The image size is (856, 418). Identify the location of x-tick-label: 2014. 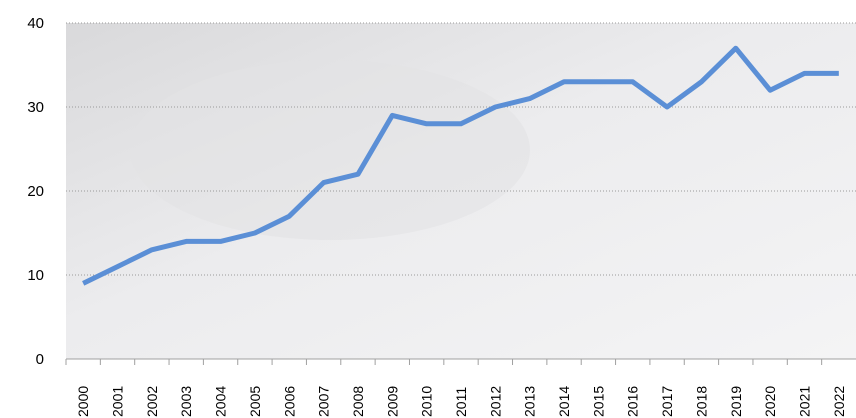
(564, 401).